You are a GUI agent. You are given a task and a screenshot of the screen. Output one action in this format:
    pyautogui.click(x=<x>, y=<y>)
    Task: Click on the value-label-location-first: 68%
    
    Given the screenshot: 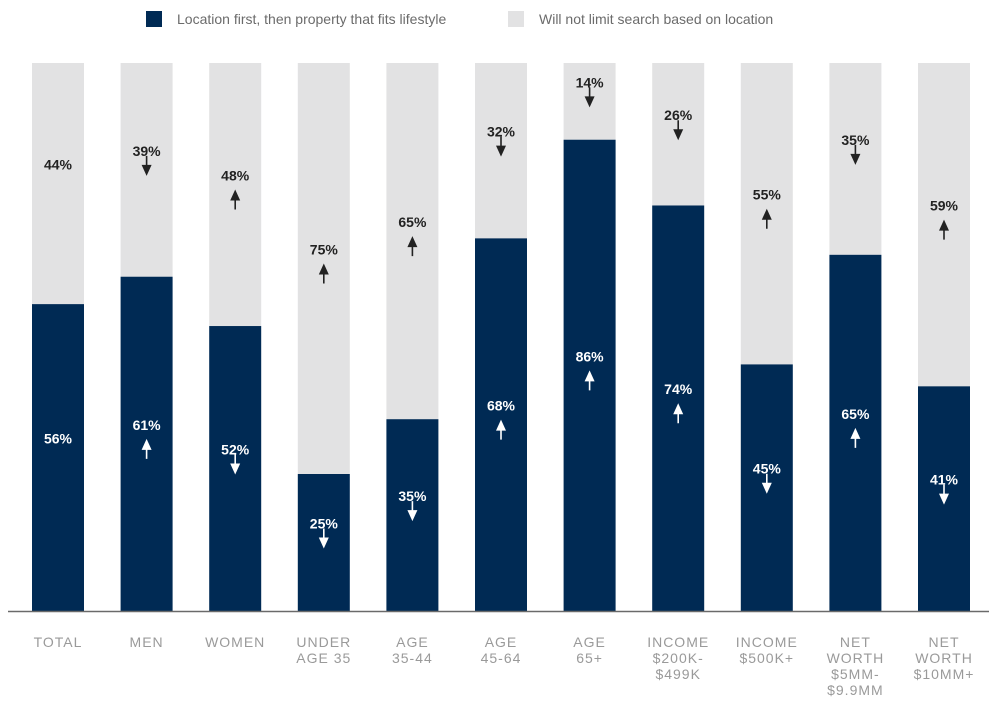 What is the action you would take?
    pyautogui.click(x=501, y=406)
    